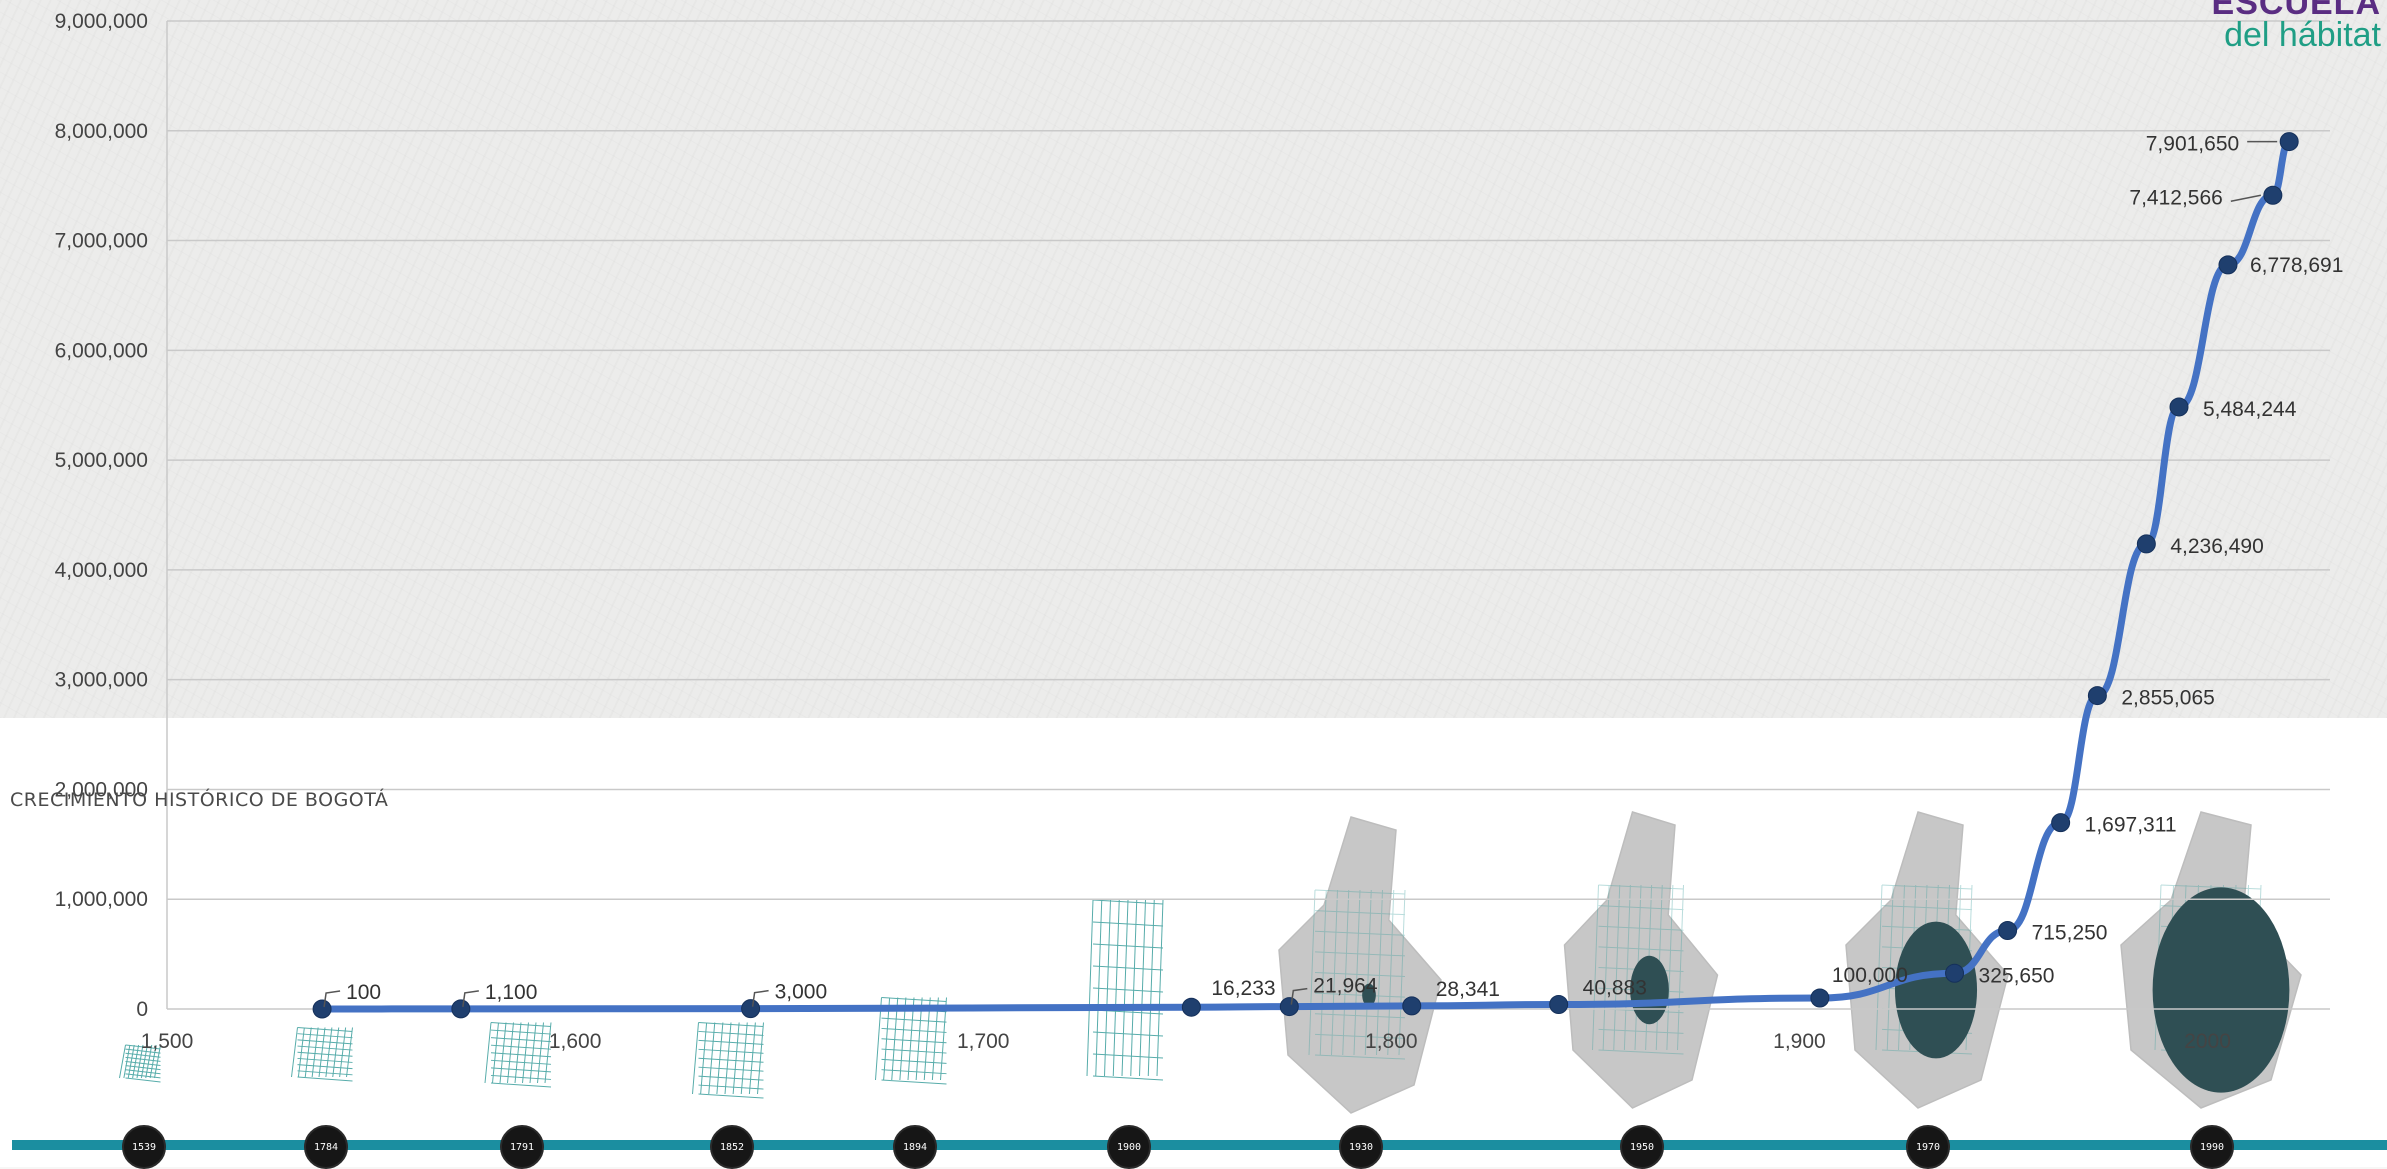 The image size is (2387, 1169). Describe the element at coordinates (1243, 988) in the screenshot. I see `data-label: 16,233` at that location.